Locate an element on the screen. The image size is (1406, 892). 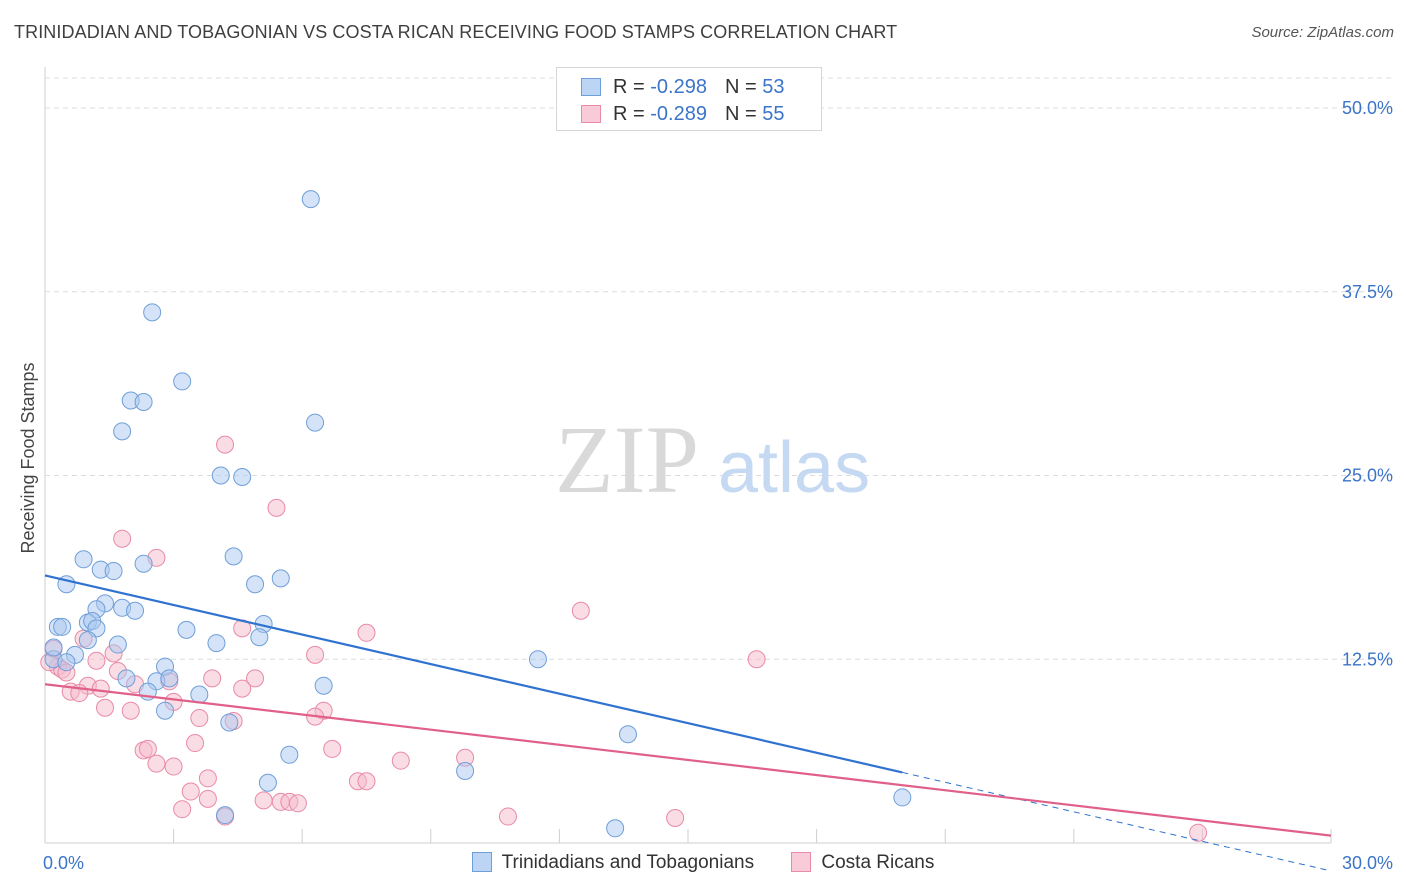
x-tick-label: 0.0% is located at coordinates (63, 863).